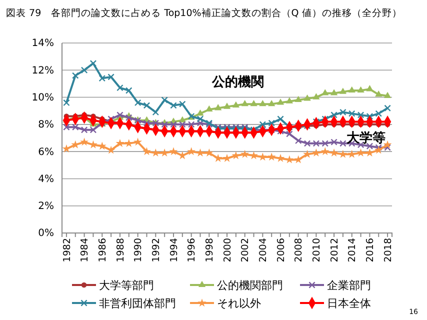  Describe the element at coordinates (192, 250) in the screenshot. I see `x-tick-label: 1996` at that location.